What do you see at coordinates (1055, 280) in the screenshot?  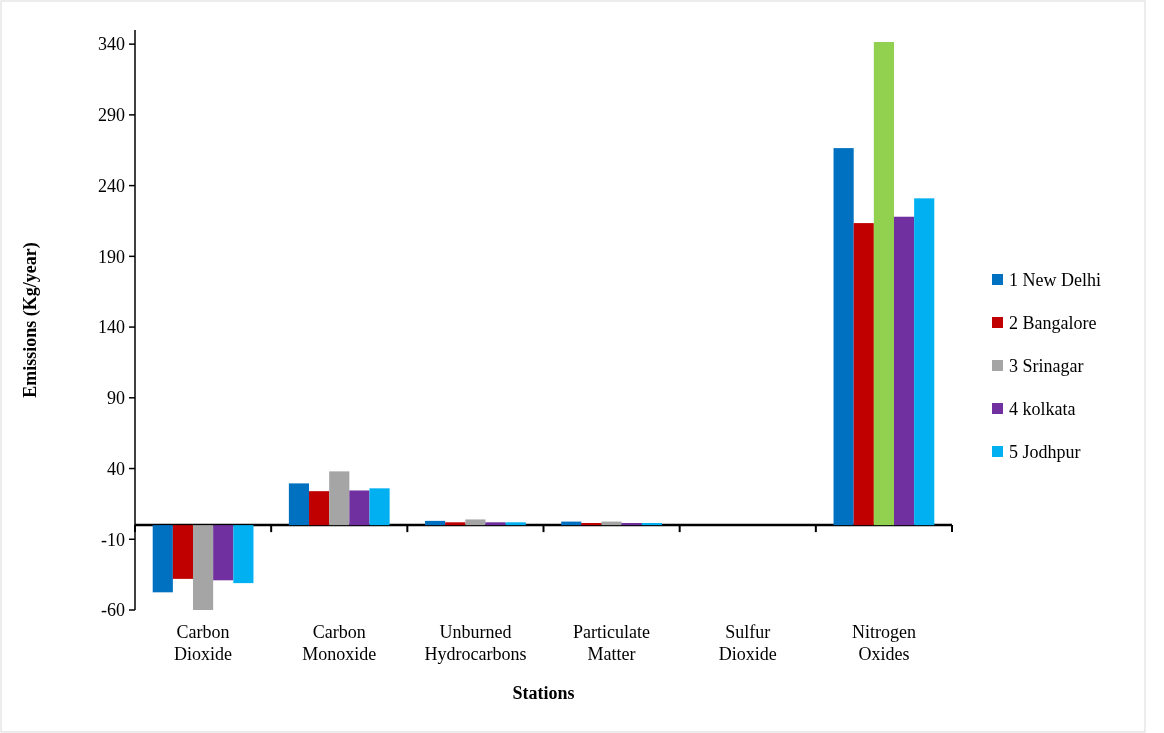 I see `legend-label: 1 New Delhi` at bounding box center [1055, 280].